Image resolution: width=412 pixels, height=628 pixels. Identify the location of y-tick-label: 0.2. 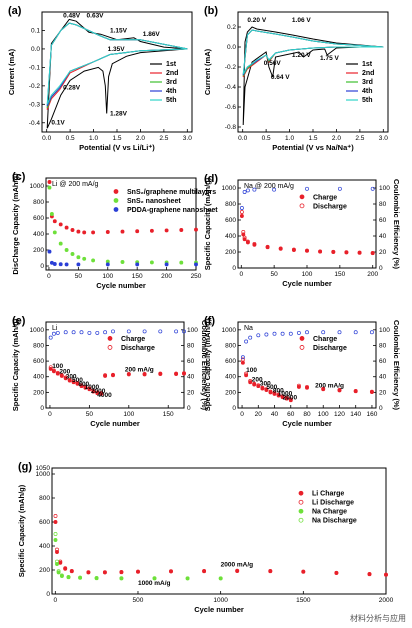
(231, 27).